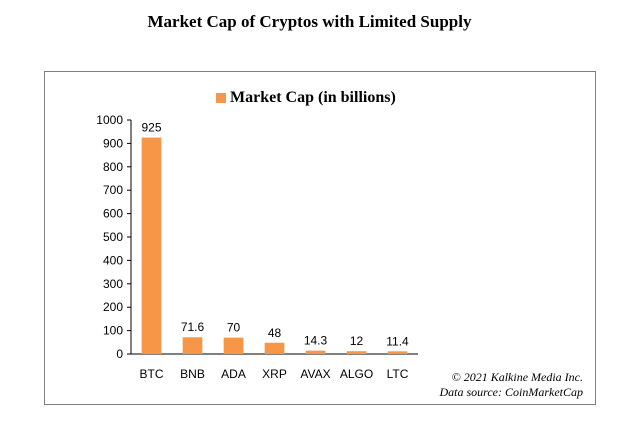 The width and height of the screenshot is (619, 422). What do you see at coordinates (152, 374) in the screenshot?
I see `x-tick-label-btc: BTC` at bounding box center [152, 374].